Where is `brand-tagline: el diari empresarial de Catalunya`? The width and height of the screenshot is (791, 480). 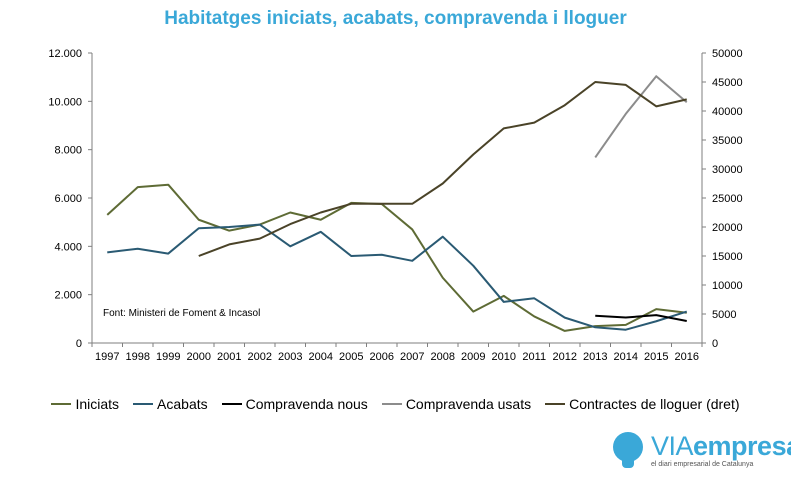
brand-tagline: el diari empresarial de Catalunya is located at coordinates (702, 464).